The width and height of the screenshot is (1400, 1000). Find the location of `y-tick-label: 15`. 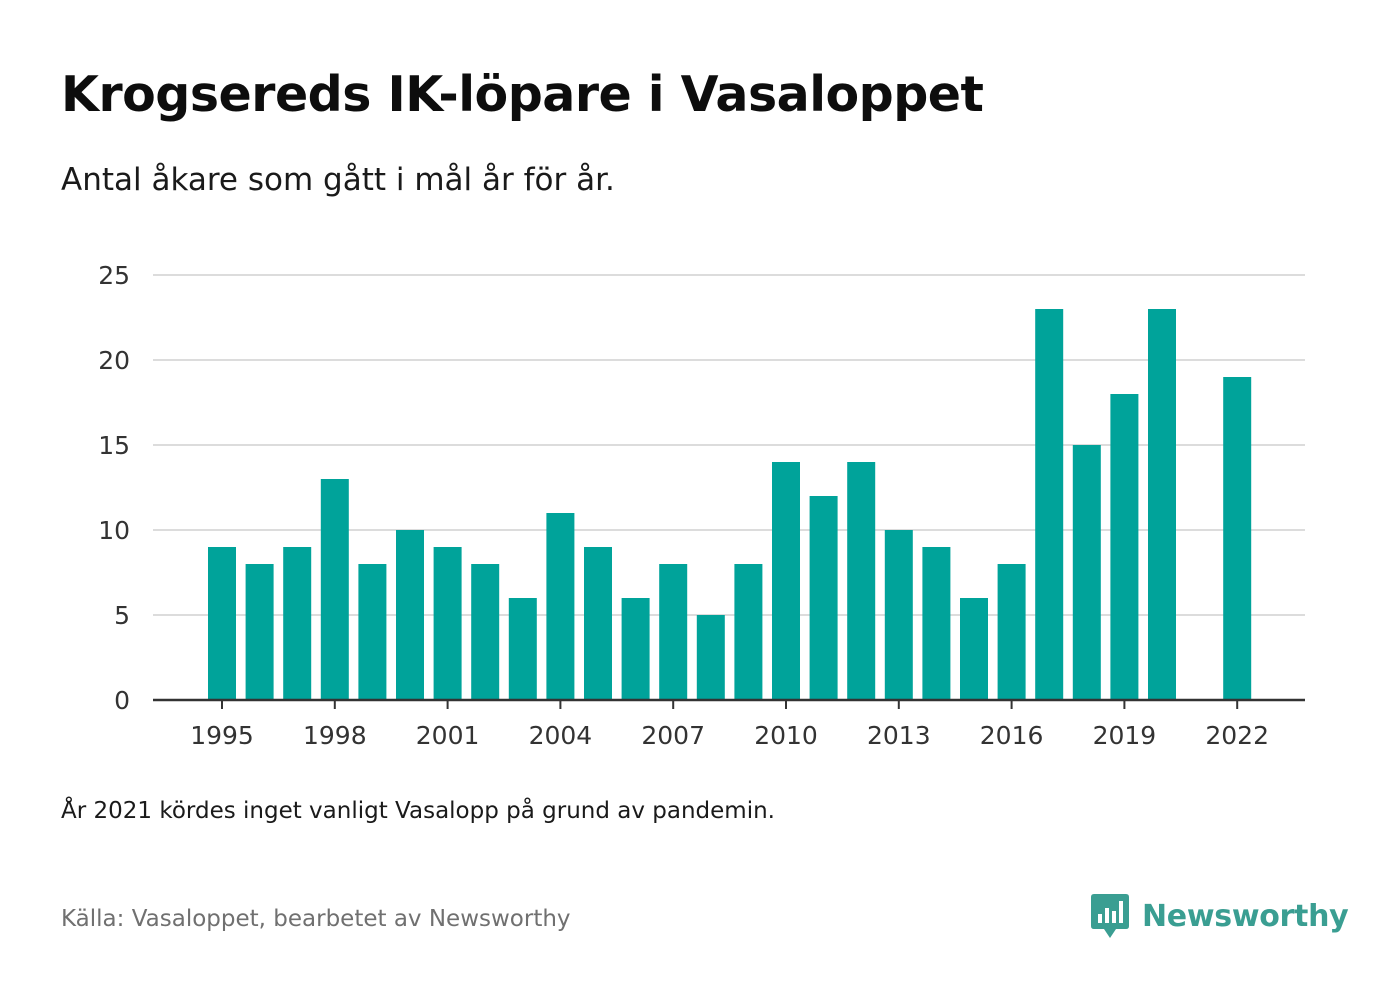

y-tick-label: 15 is located at coordinates (114, 445).